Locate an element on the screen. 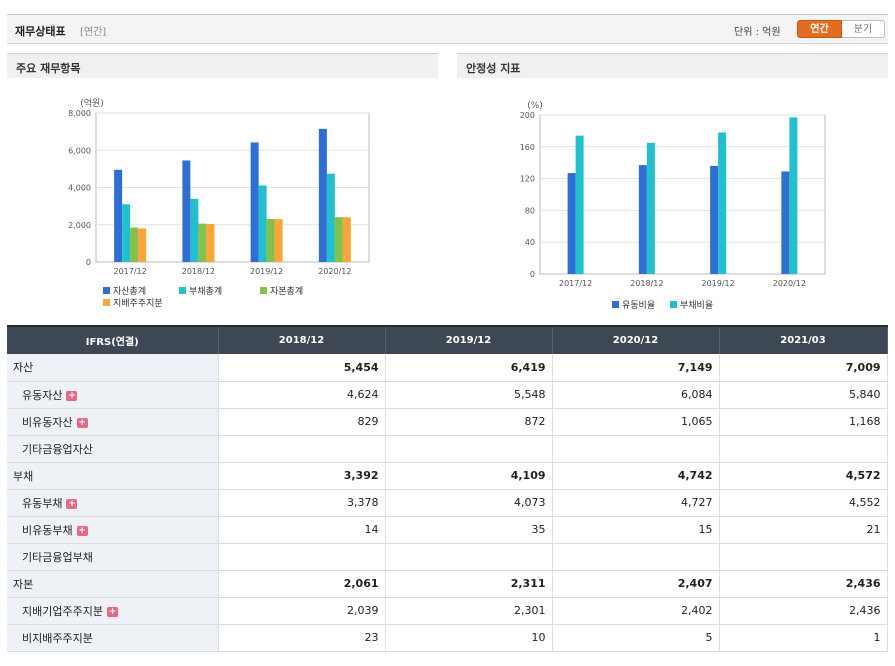 This screenshot has height=666, width=895. value-cell: 1 is located at coordinates (803, 638).